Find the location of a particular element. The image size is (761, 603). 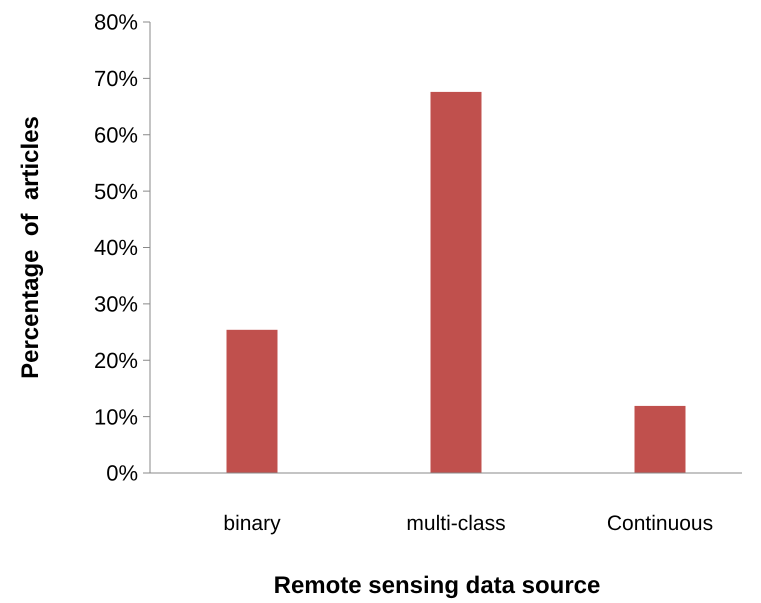

y-tick-label: 10% is located at coordinates (116, 417).